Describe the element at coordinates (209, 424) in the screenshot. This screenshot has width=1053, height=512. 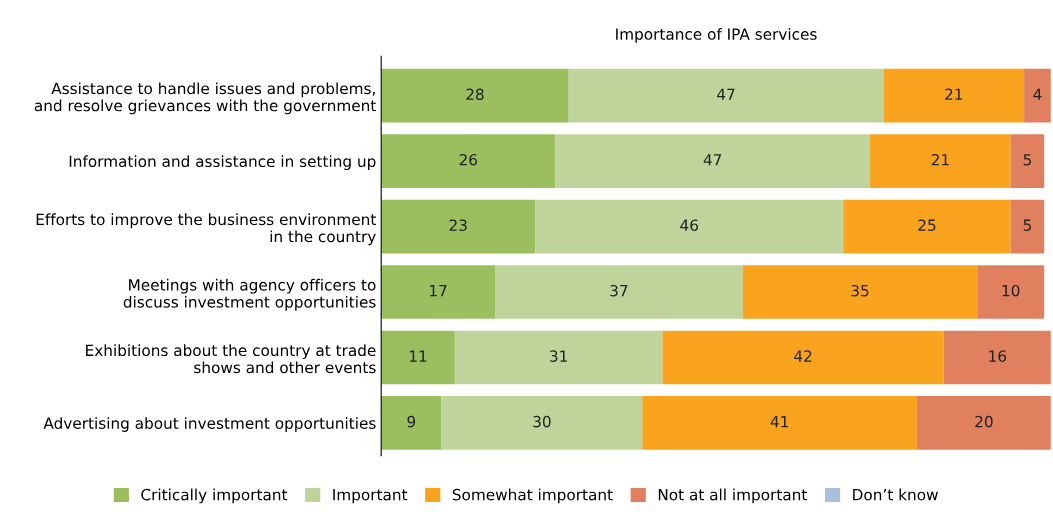
I see `y-tick-label: Advertising about investment opportunities` at that location.